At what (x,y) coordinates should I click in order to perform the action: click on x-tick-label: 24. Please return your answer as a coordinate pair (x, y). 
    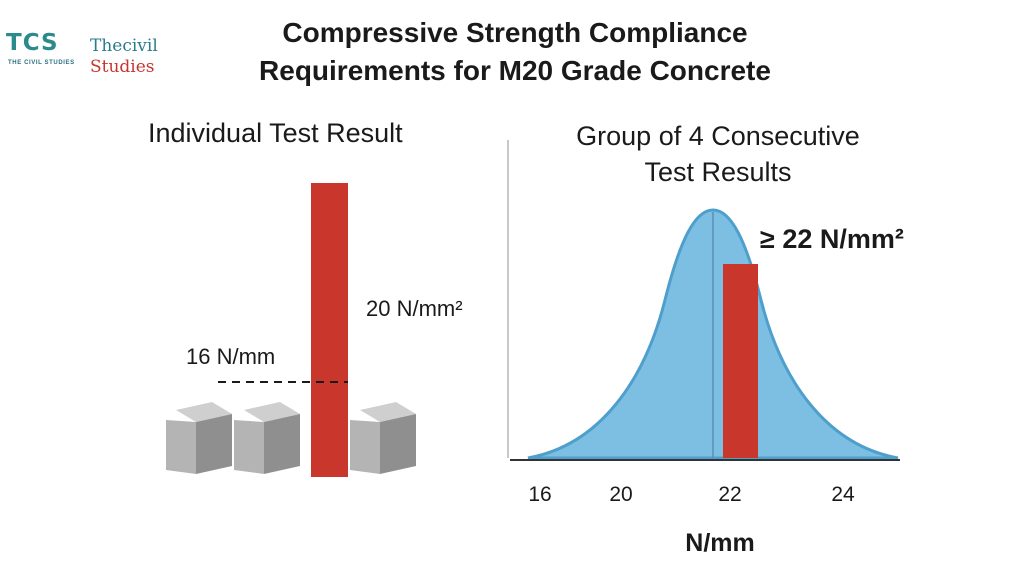
    Looking at the image, I should click on (843, 494).